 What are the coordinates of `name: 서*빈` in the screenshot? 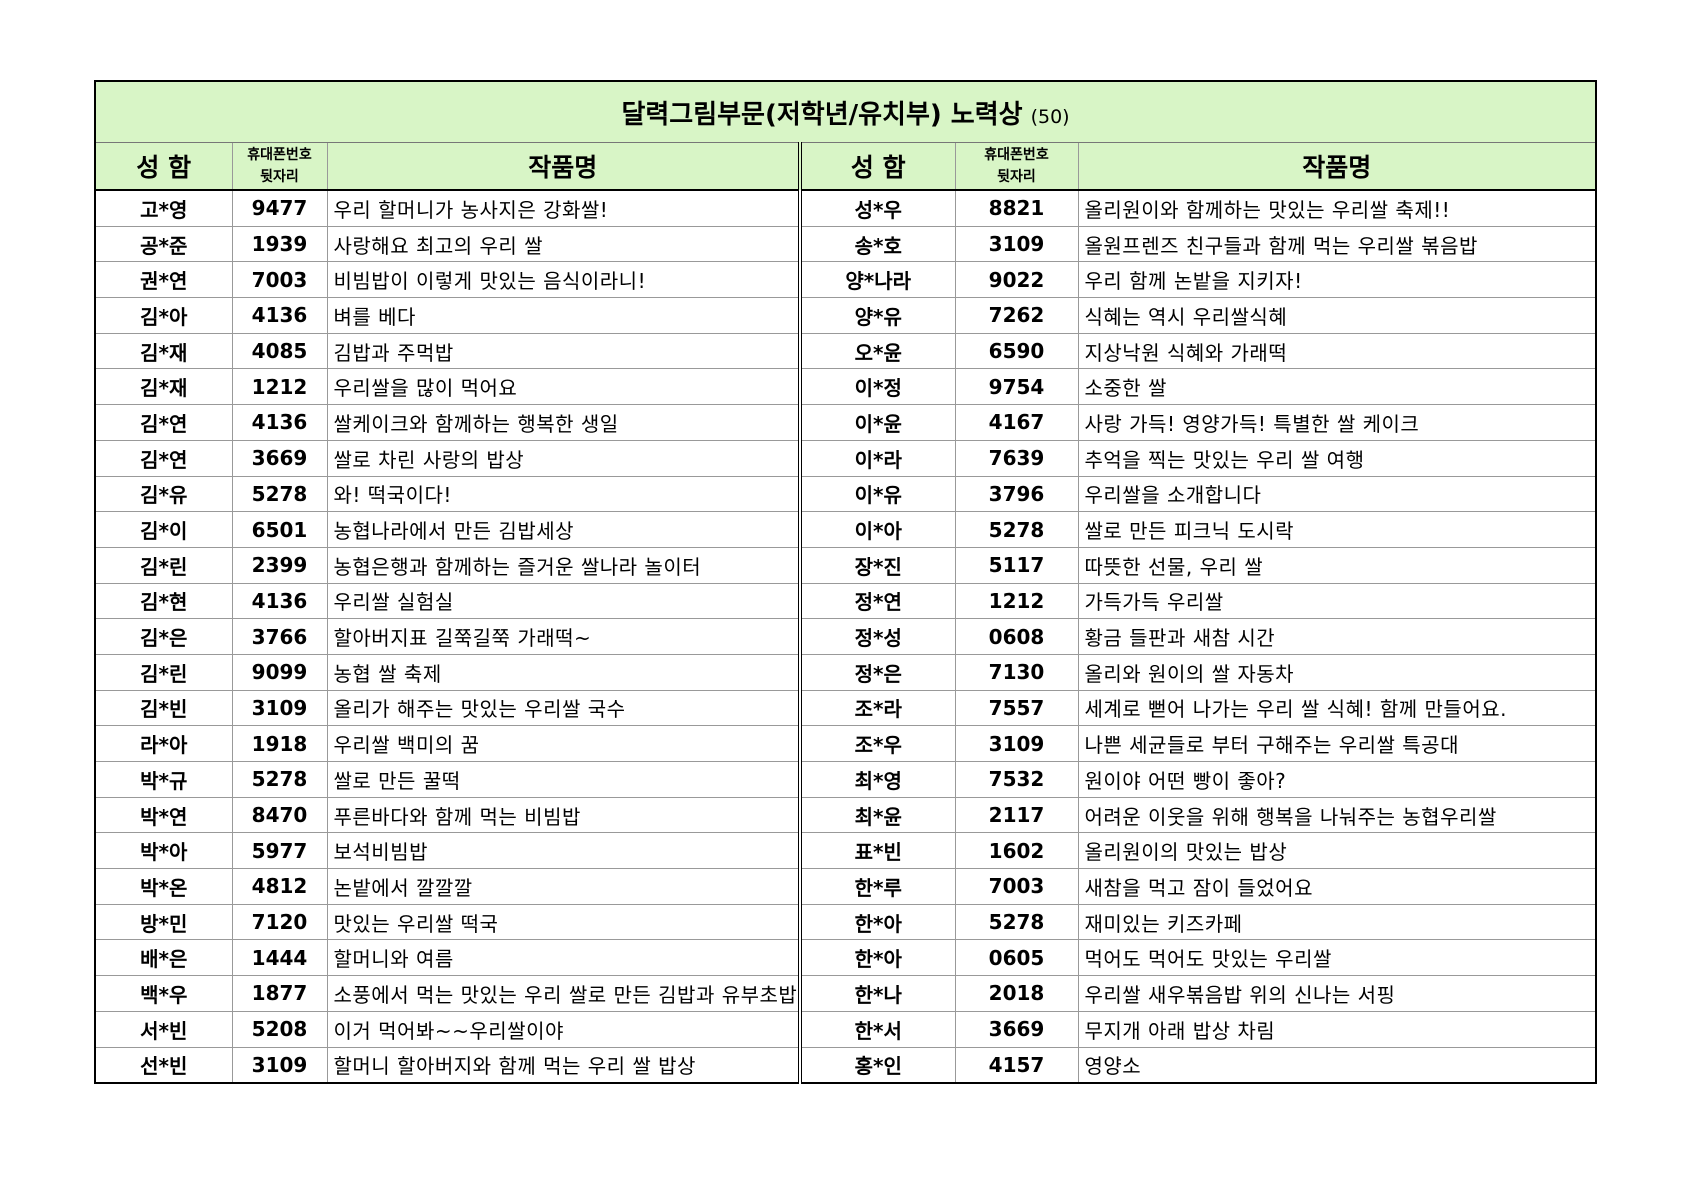 It's located at (163, 1029).